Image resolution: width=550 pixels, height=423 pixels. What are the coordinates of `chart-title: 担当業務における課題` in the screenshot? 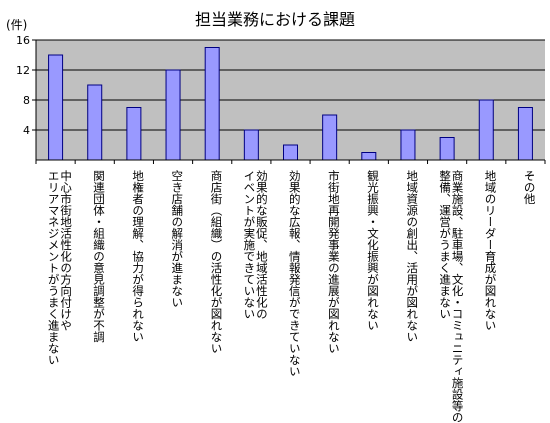 It's located at (274, 19).